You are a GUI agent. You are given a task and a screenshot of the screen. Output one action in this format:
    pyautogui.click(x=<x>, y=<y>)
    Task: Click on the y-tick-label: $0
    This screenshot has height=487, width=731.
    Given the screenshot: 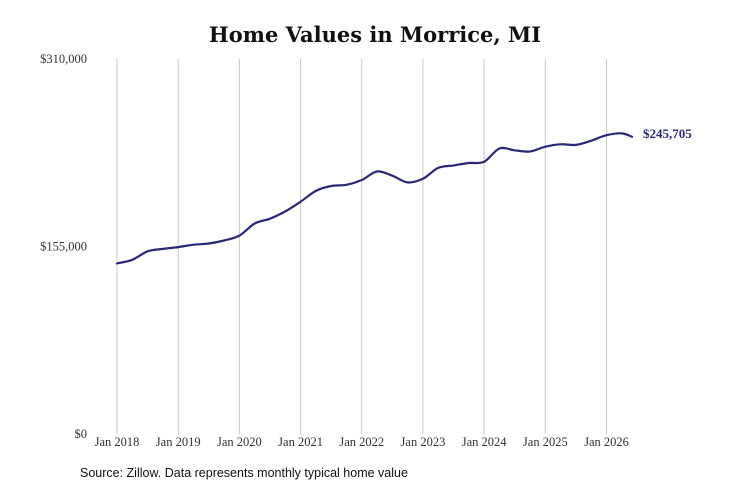 What is the action you would take?
    pyautogui.click(x=81, y=434)
    